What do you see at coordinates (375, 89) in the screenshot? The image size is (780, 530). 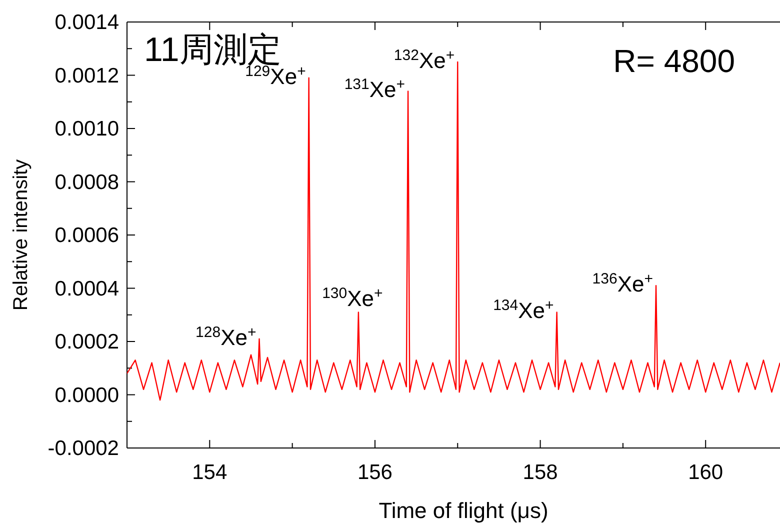 I see `annotation: $^{131}$Xe$^{+}$` at bounding box center [375, 89].